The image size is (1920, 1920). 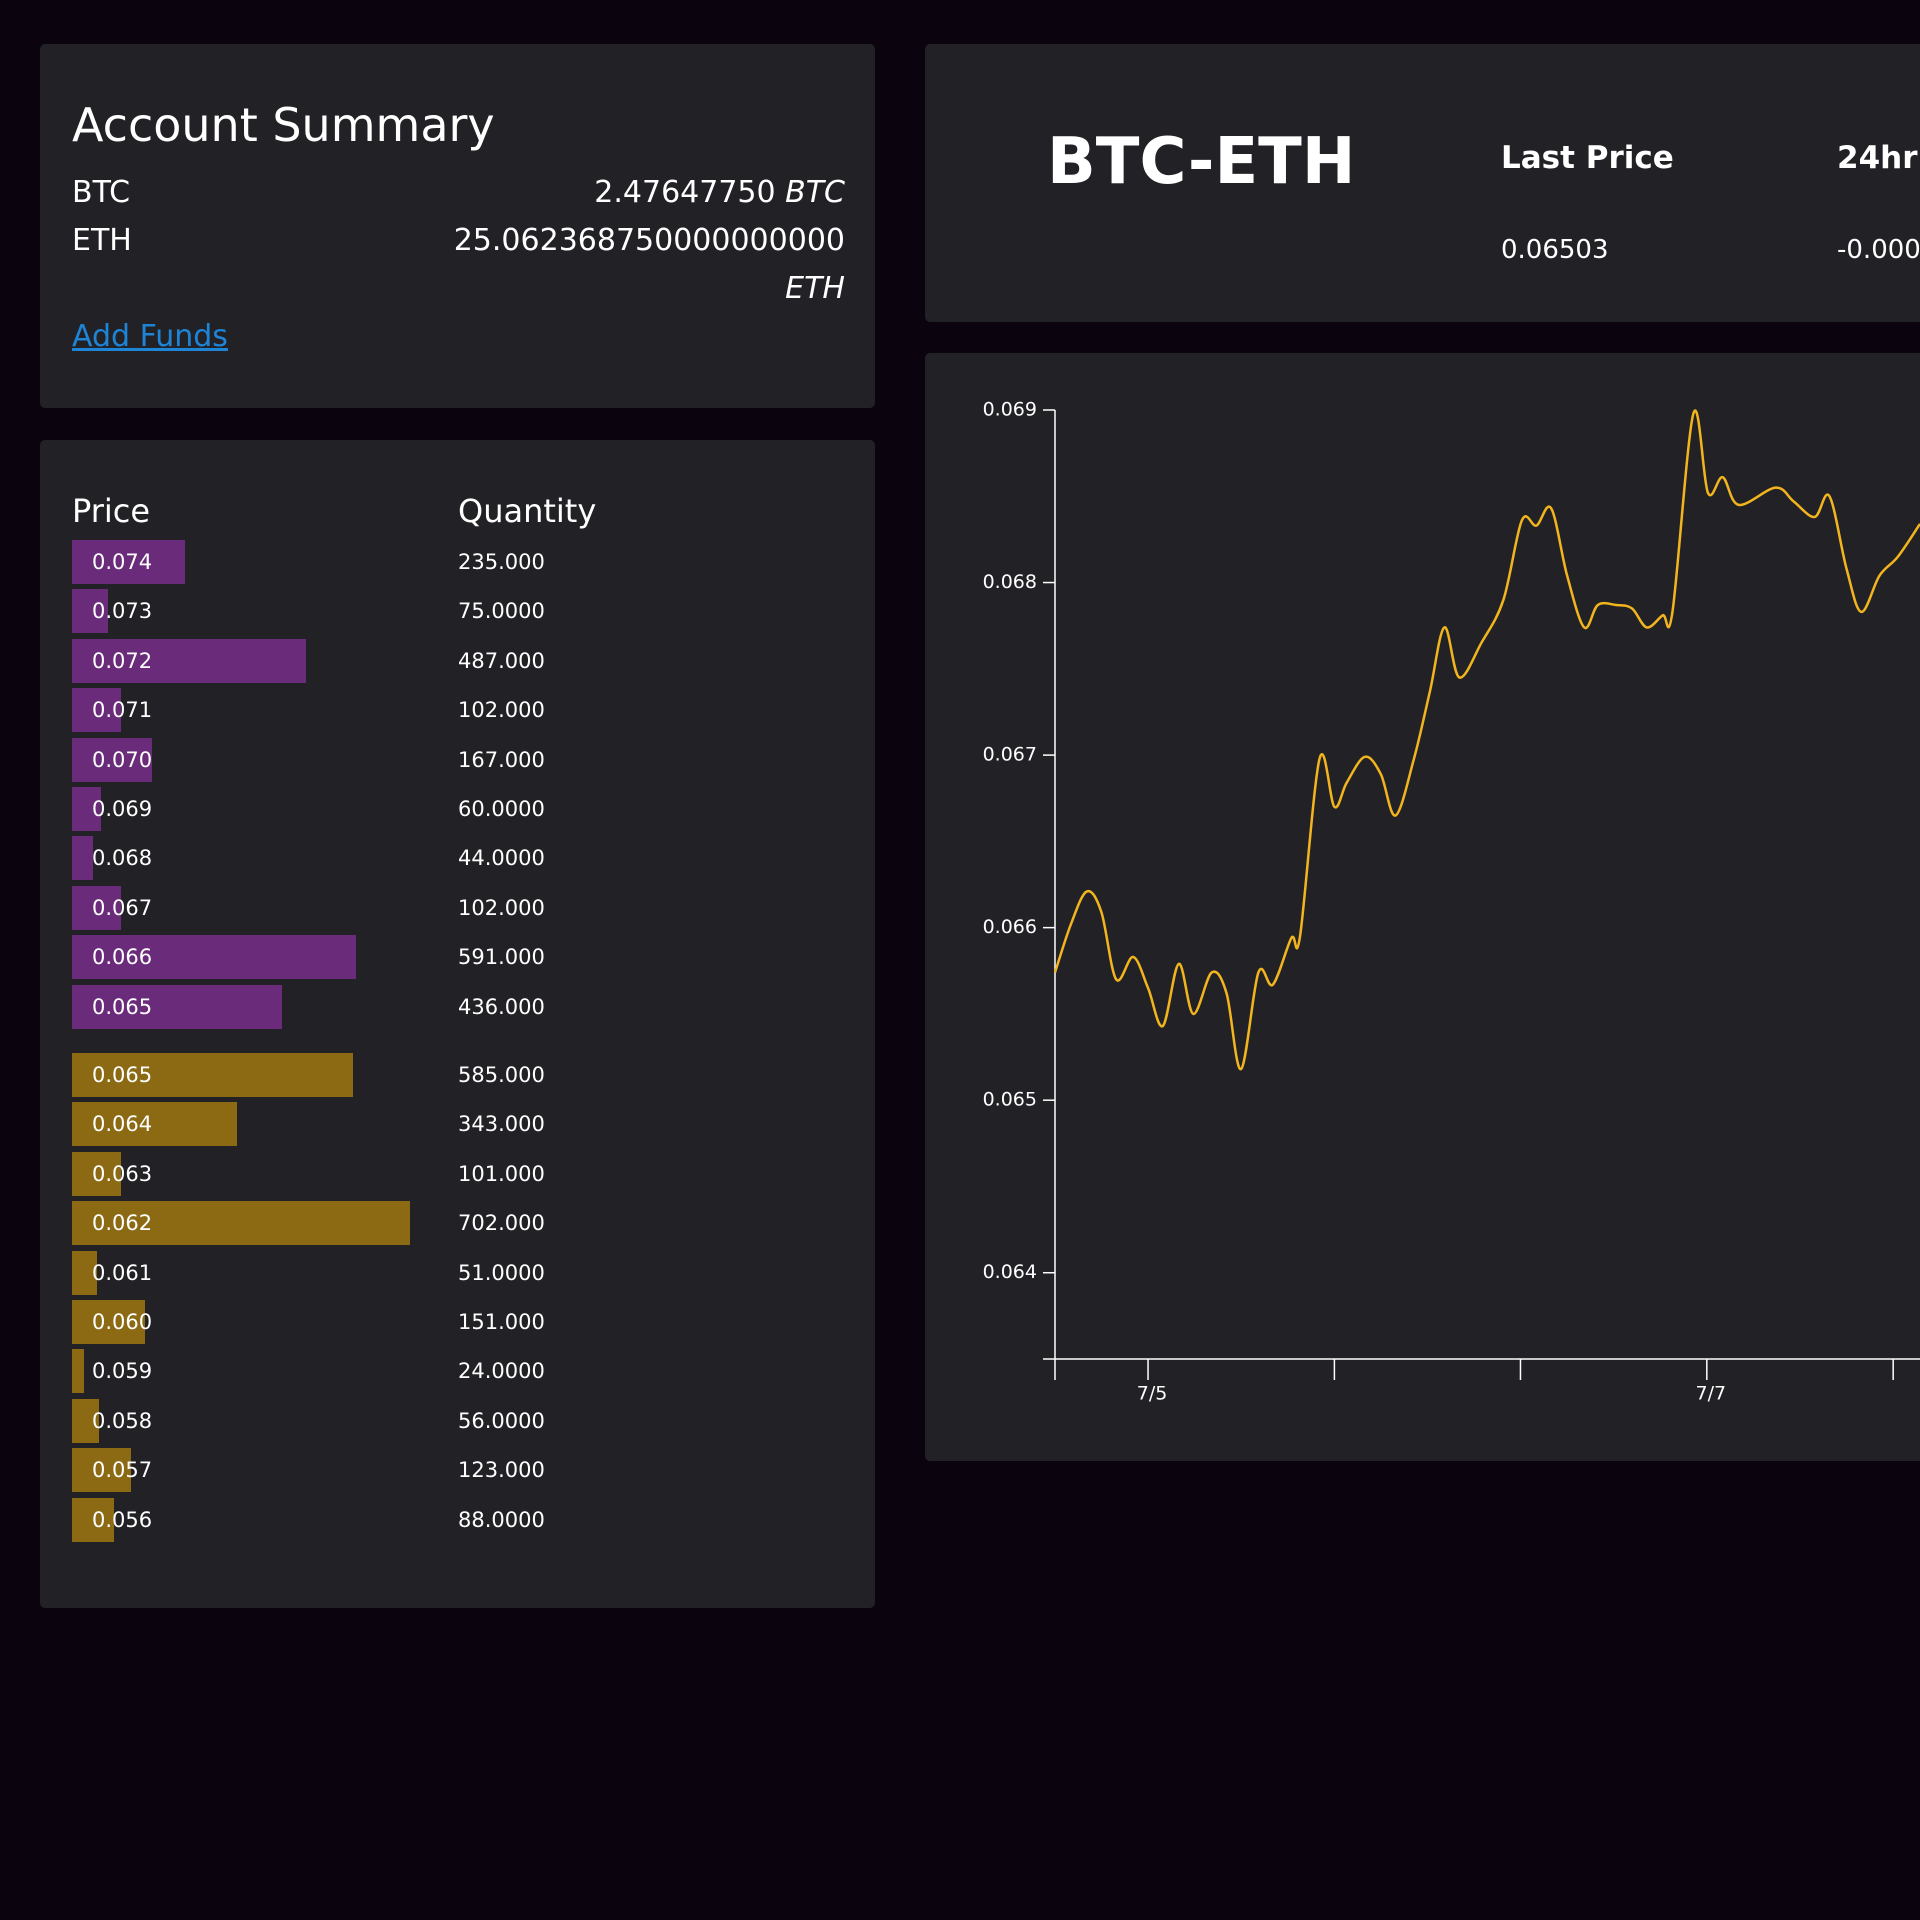 I want to click on x-tick-label: 7/7, so click(x=1711, y=1394).